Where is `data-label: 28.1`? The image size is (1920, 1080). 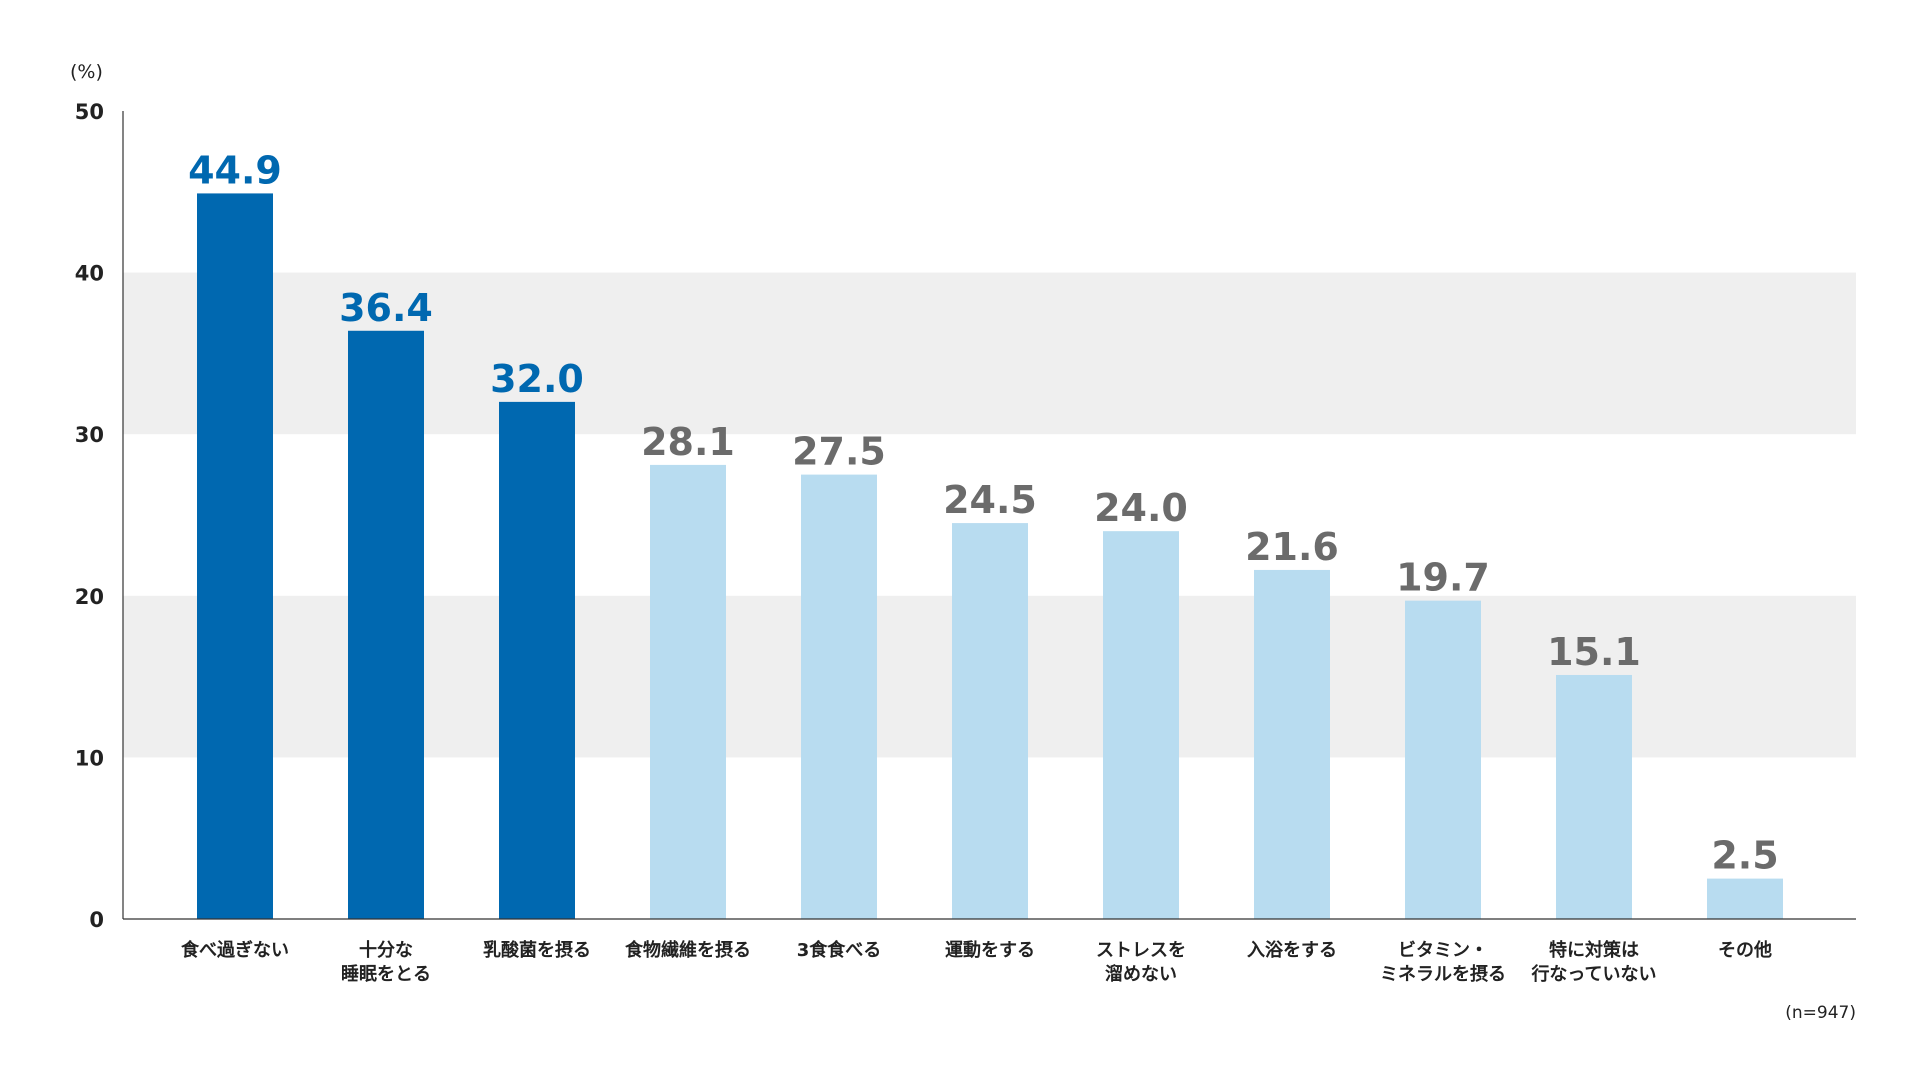 data-label: 28.1 is located at coordinates (688, 442).